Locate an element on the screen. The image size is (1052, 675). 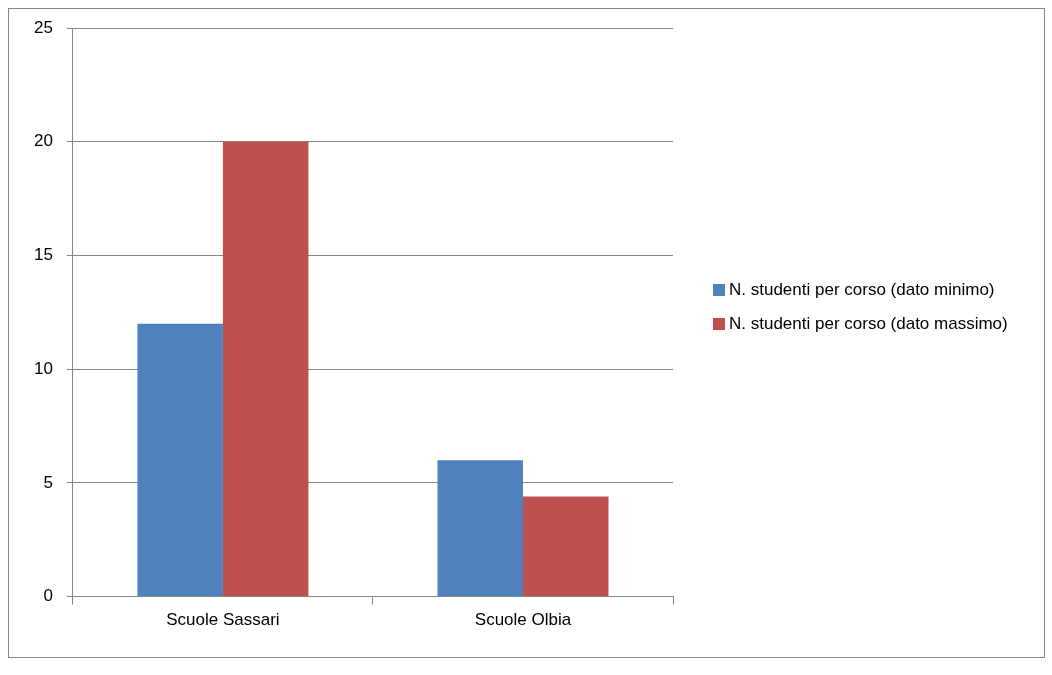
y-tick-label: 25 is located at coordinates (43, 27).